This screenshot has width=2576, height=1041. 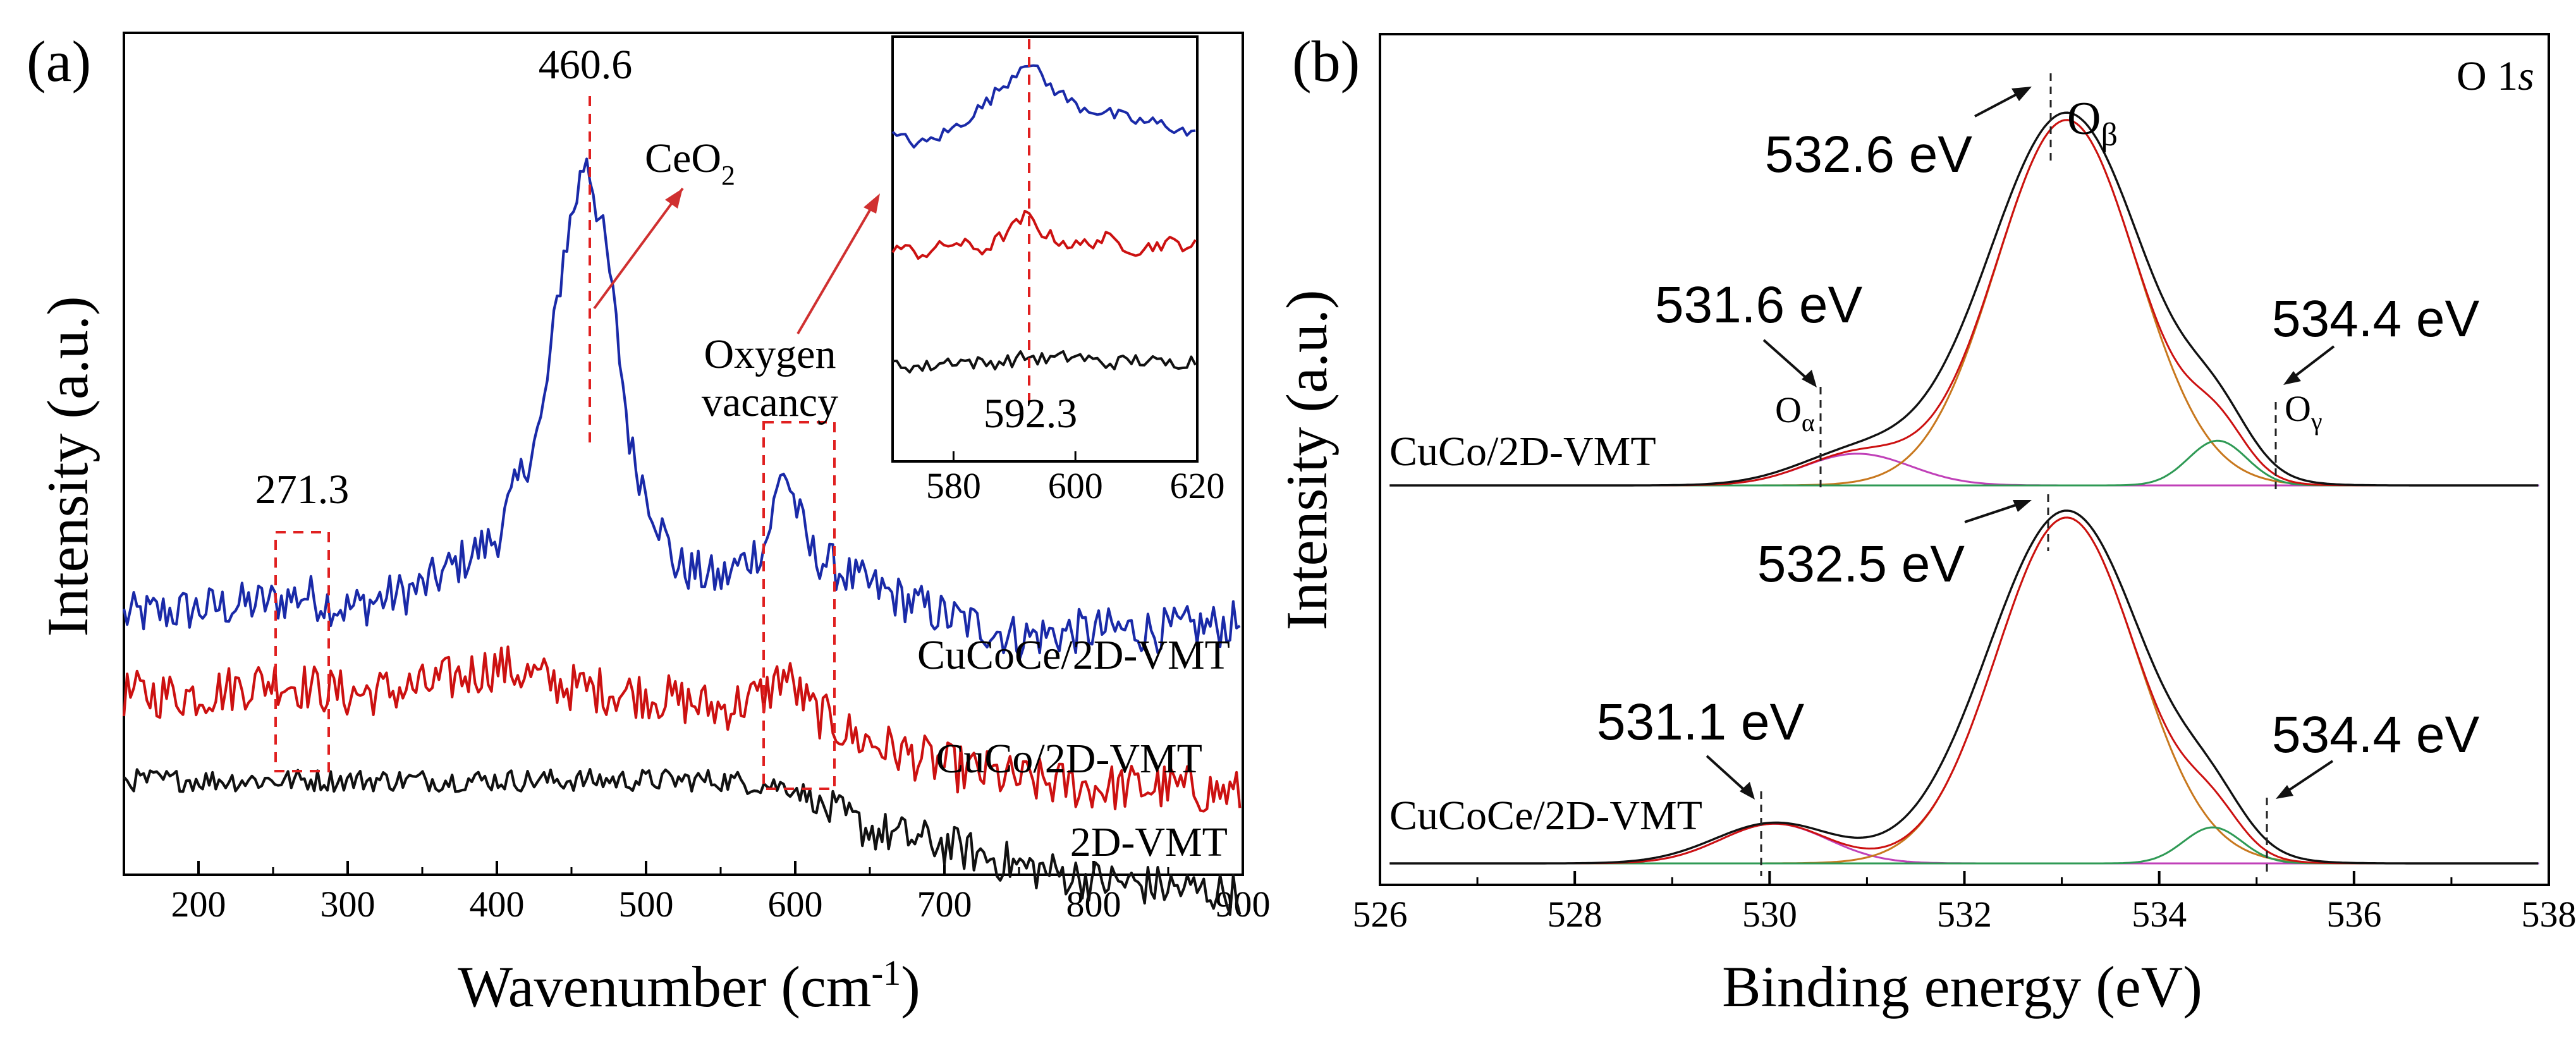 What do you see at coordinates (1043, 106) in the screenshot?
I see `inset-series-cucoce-2d-vmt` at bounding box center [1043, 106].